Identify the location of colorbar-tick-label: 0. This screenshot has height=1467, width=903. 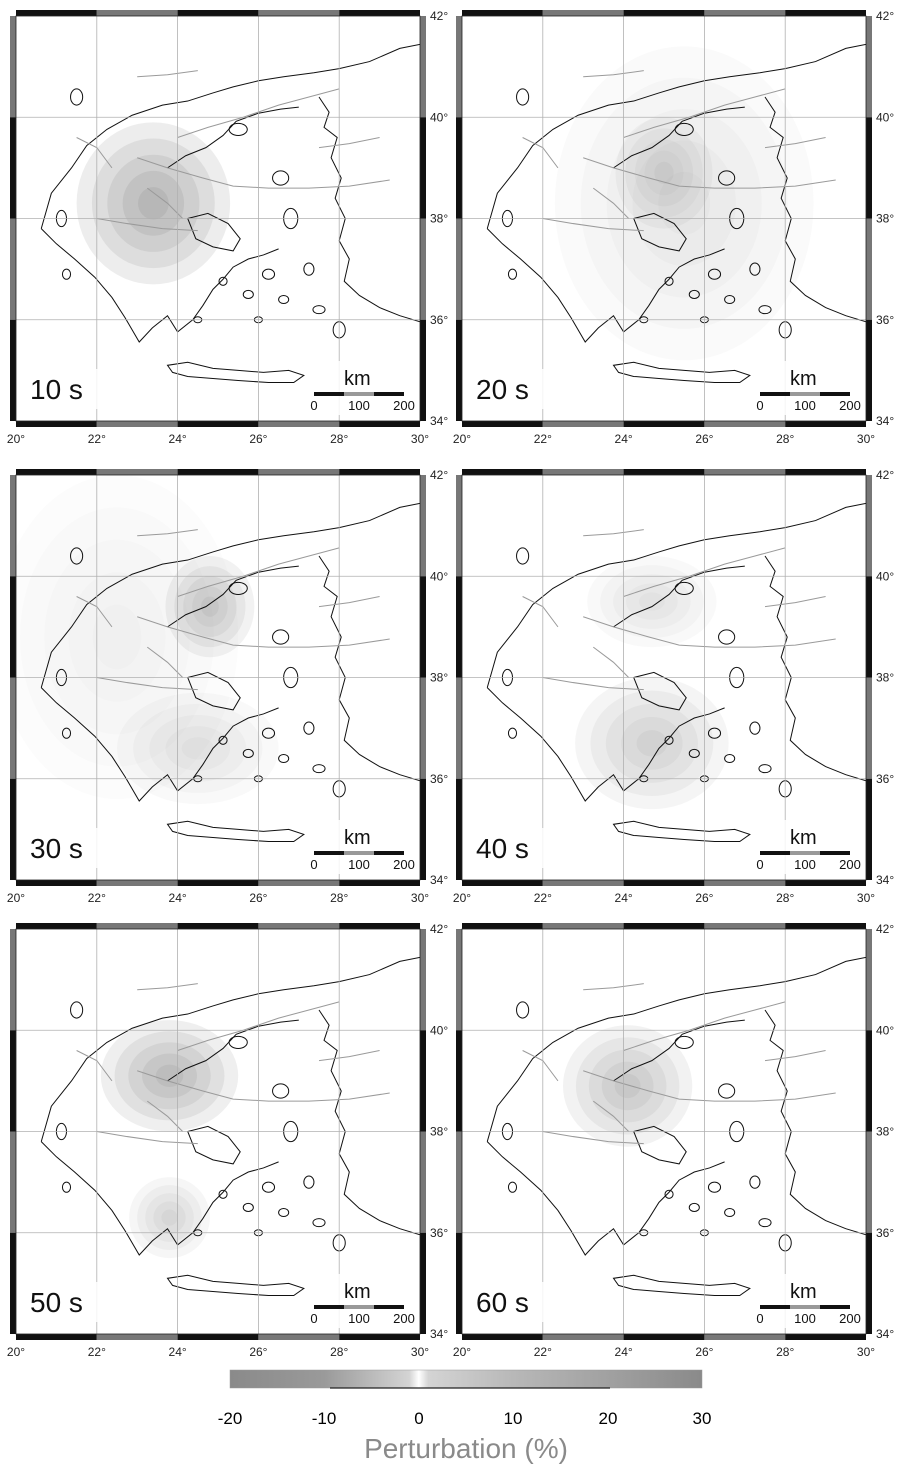
(418, 1418).